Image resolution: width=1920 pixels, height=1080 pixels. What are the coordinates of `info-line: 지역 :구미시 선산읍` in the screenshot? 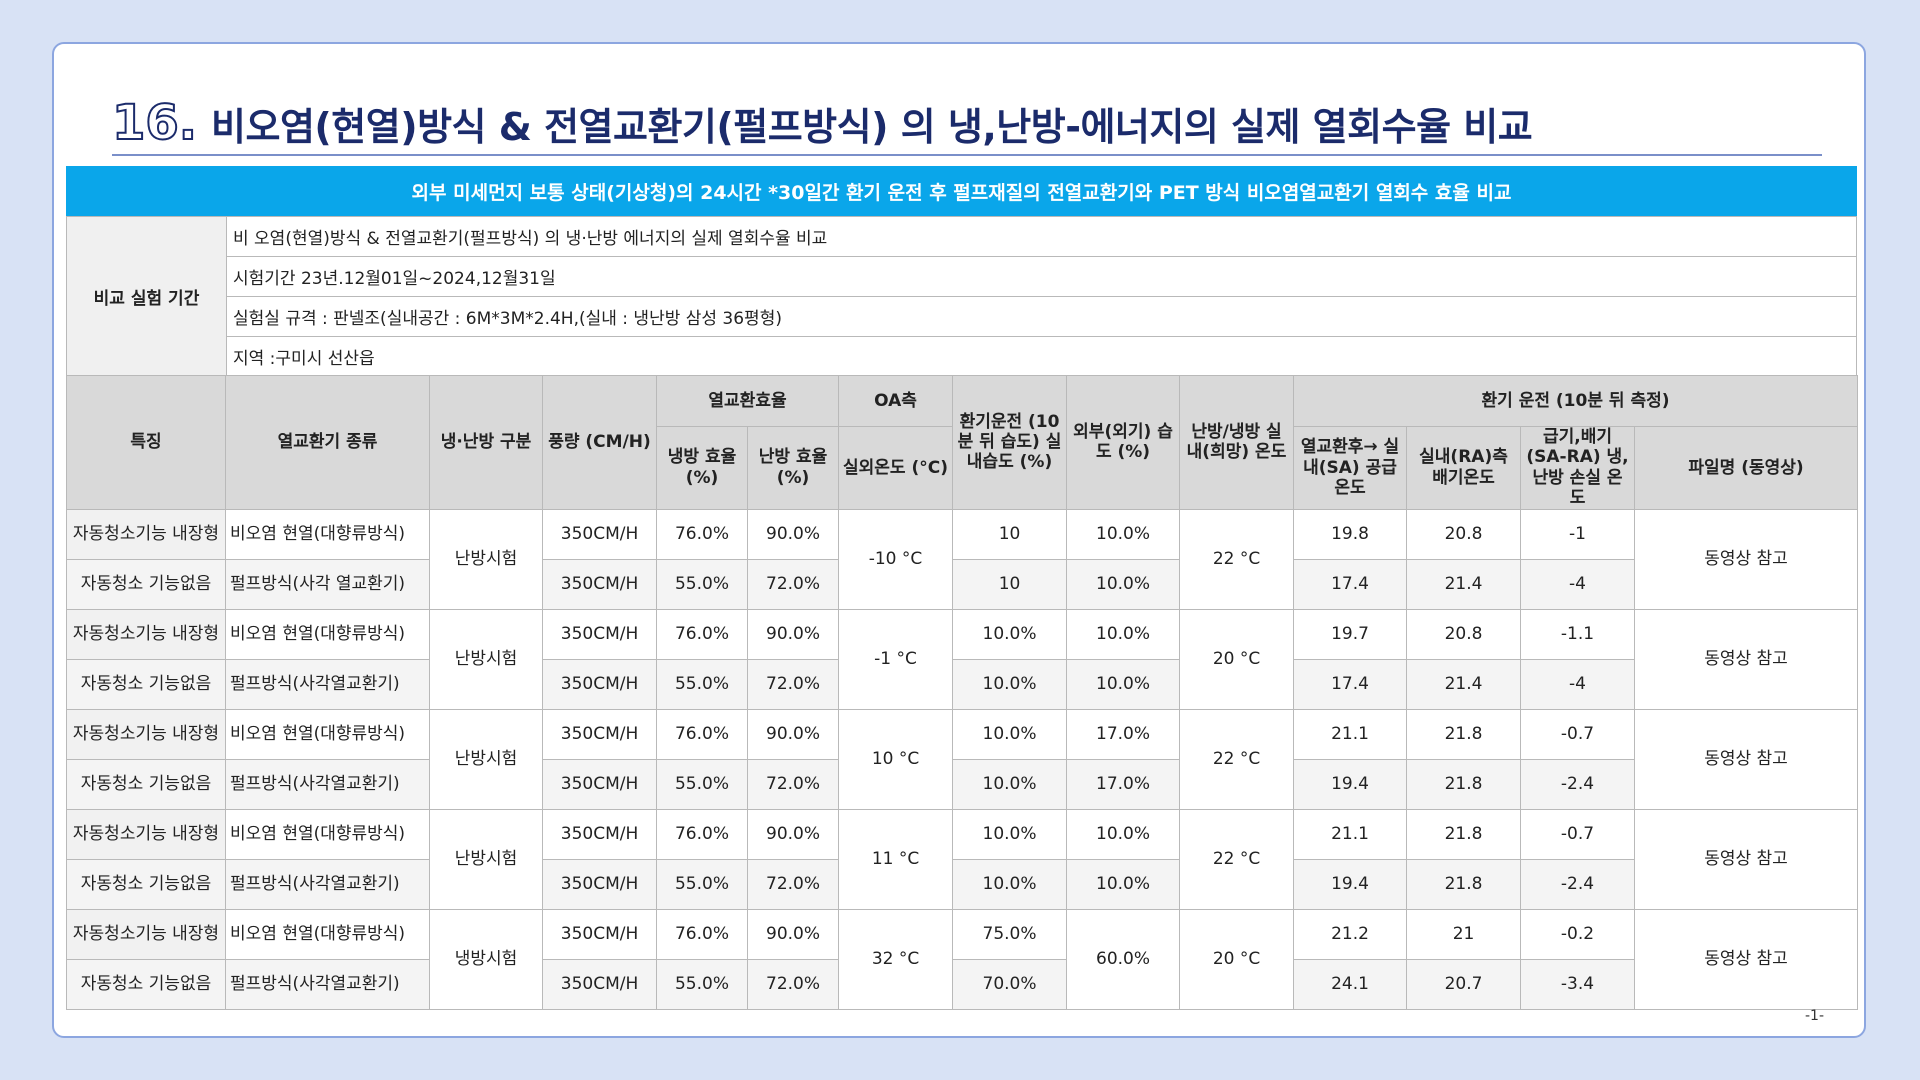 It's located at (1041, 356).